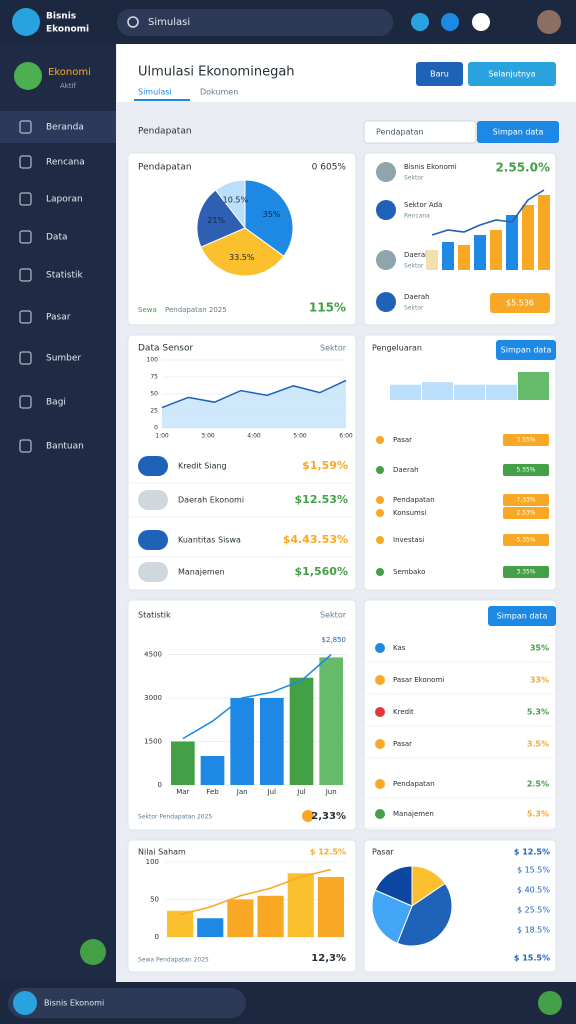  I want to click on button-label: $5.536, so click(520, 303).